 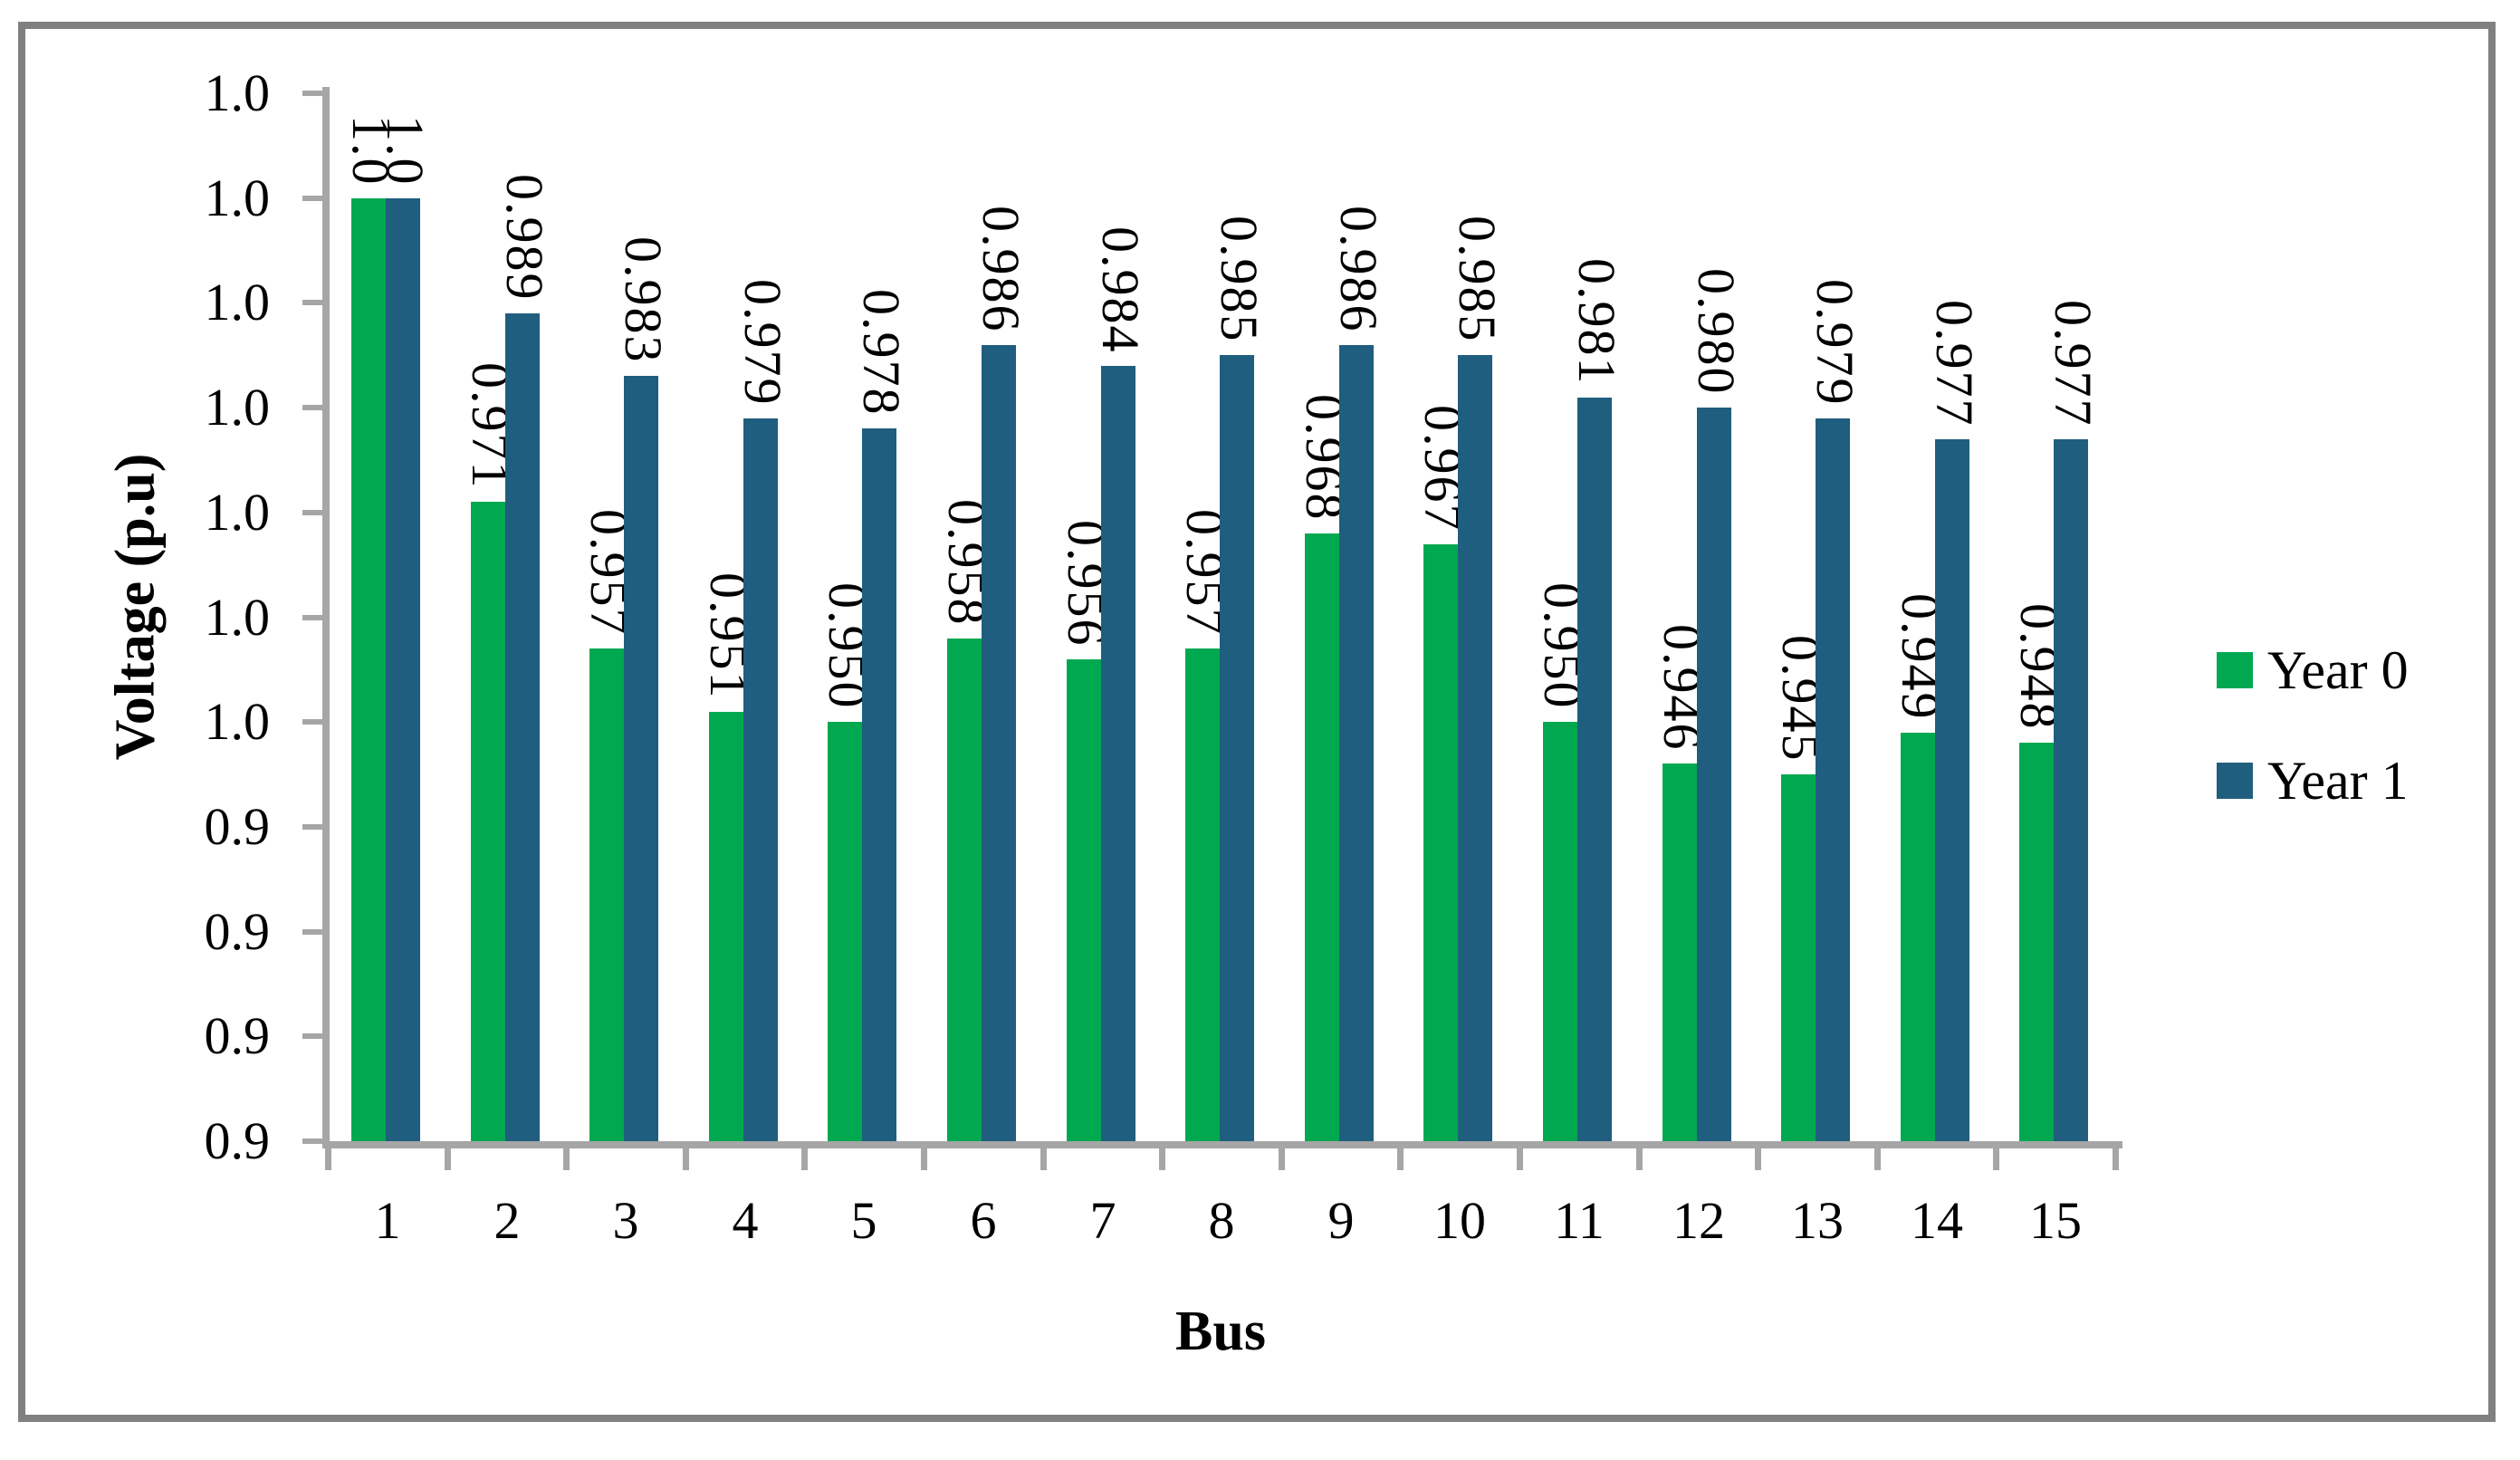 I want to click on y-tick-label-10: 1.0, so click(x=238, y=92).